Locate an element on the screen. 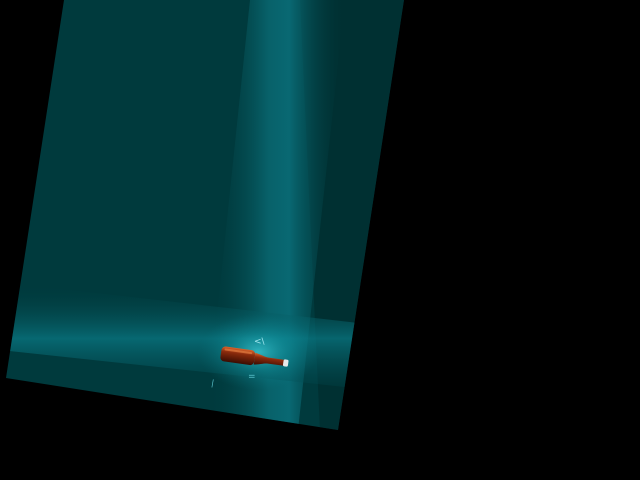  surface-mark-a: <\ is located at coordinates (260, 342).